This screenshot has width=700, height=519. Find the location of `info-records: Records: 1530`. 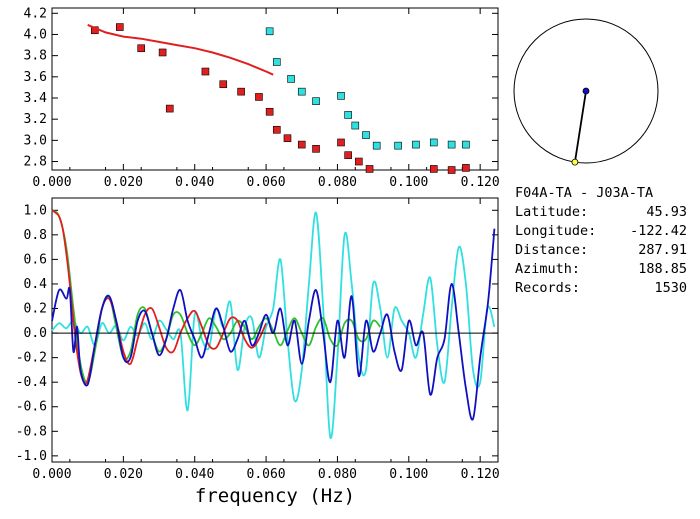

info-records: Records: 1530 is located at coordinates (601, 288).